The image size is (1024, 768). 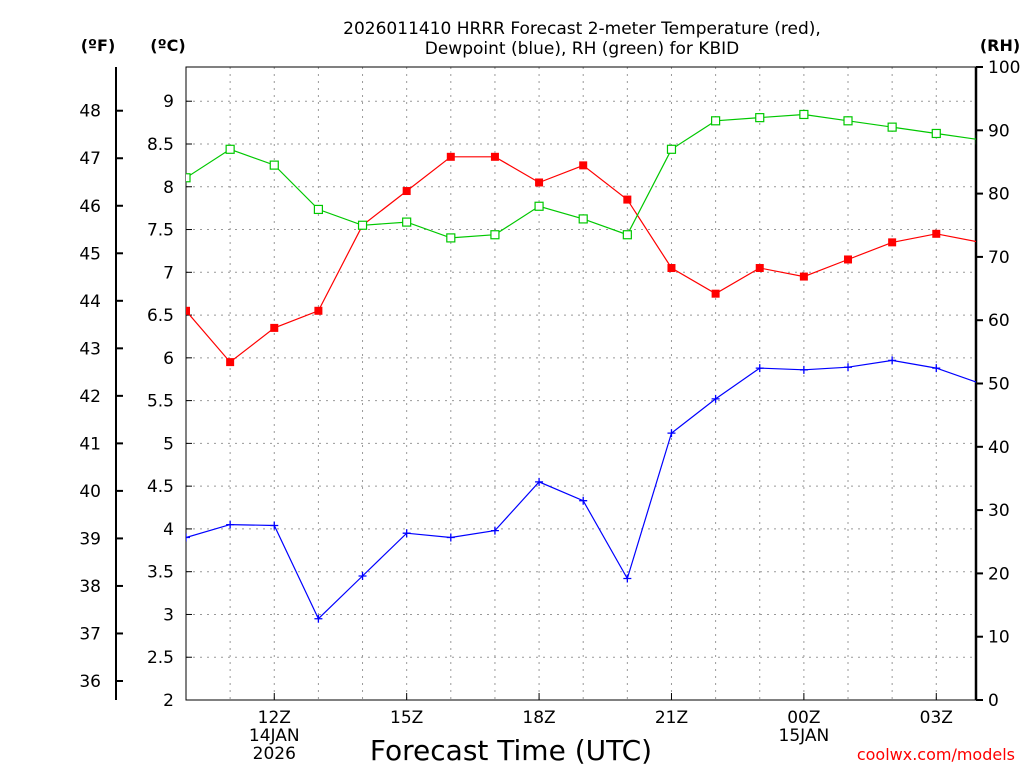 What do you see at coordinates (581, 176) in the screenshot?
I see `rh-series` at bounding box center [581, 176].